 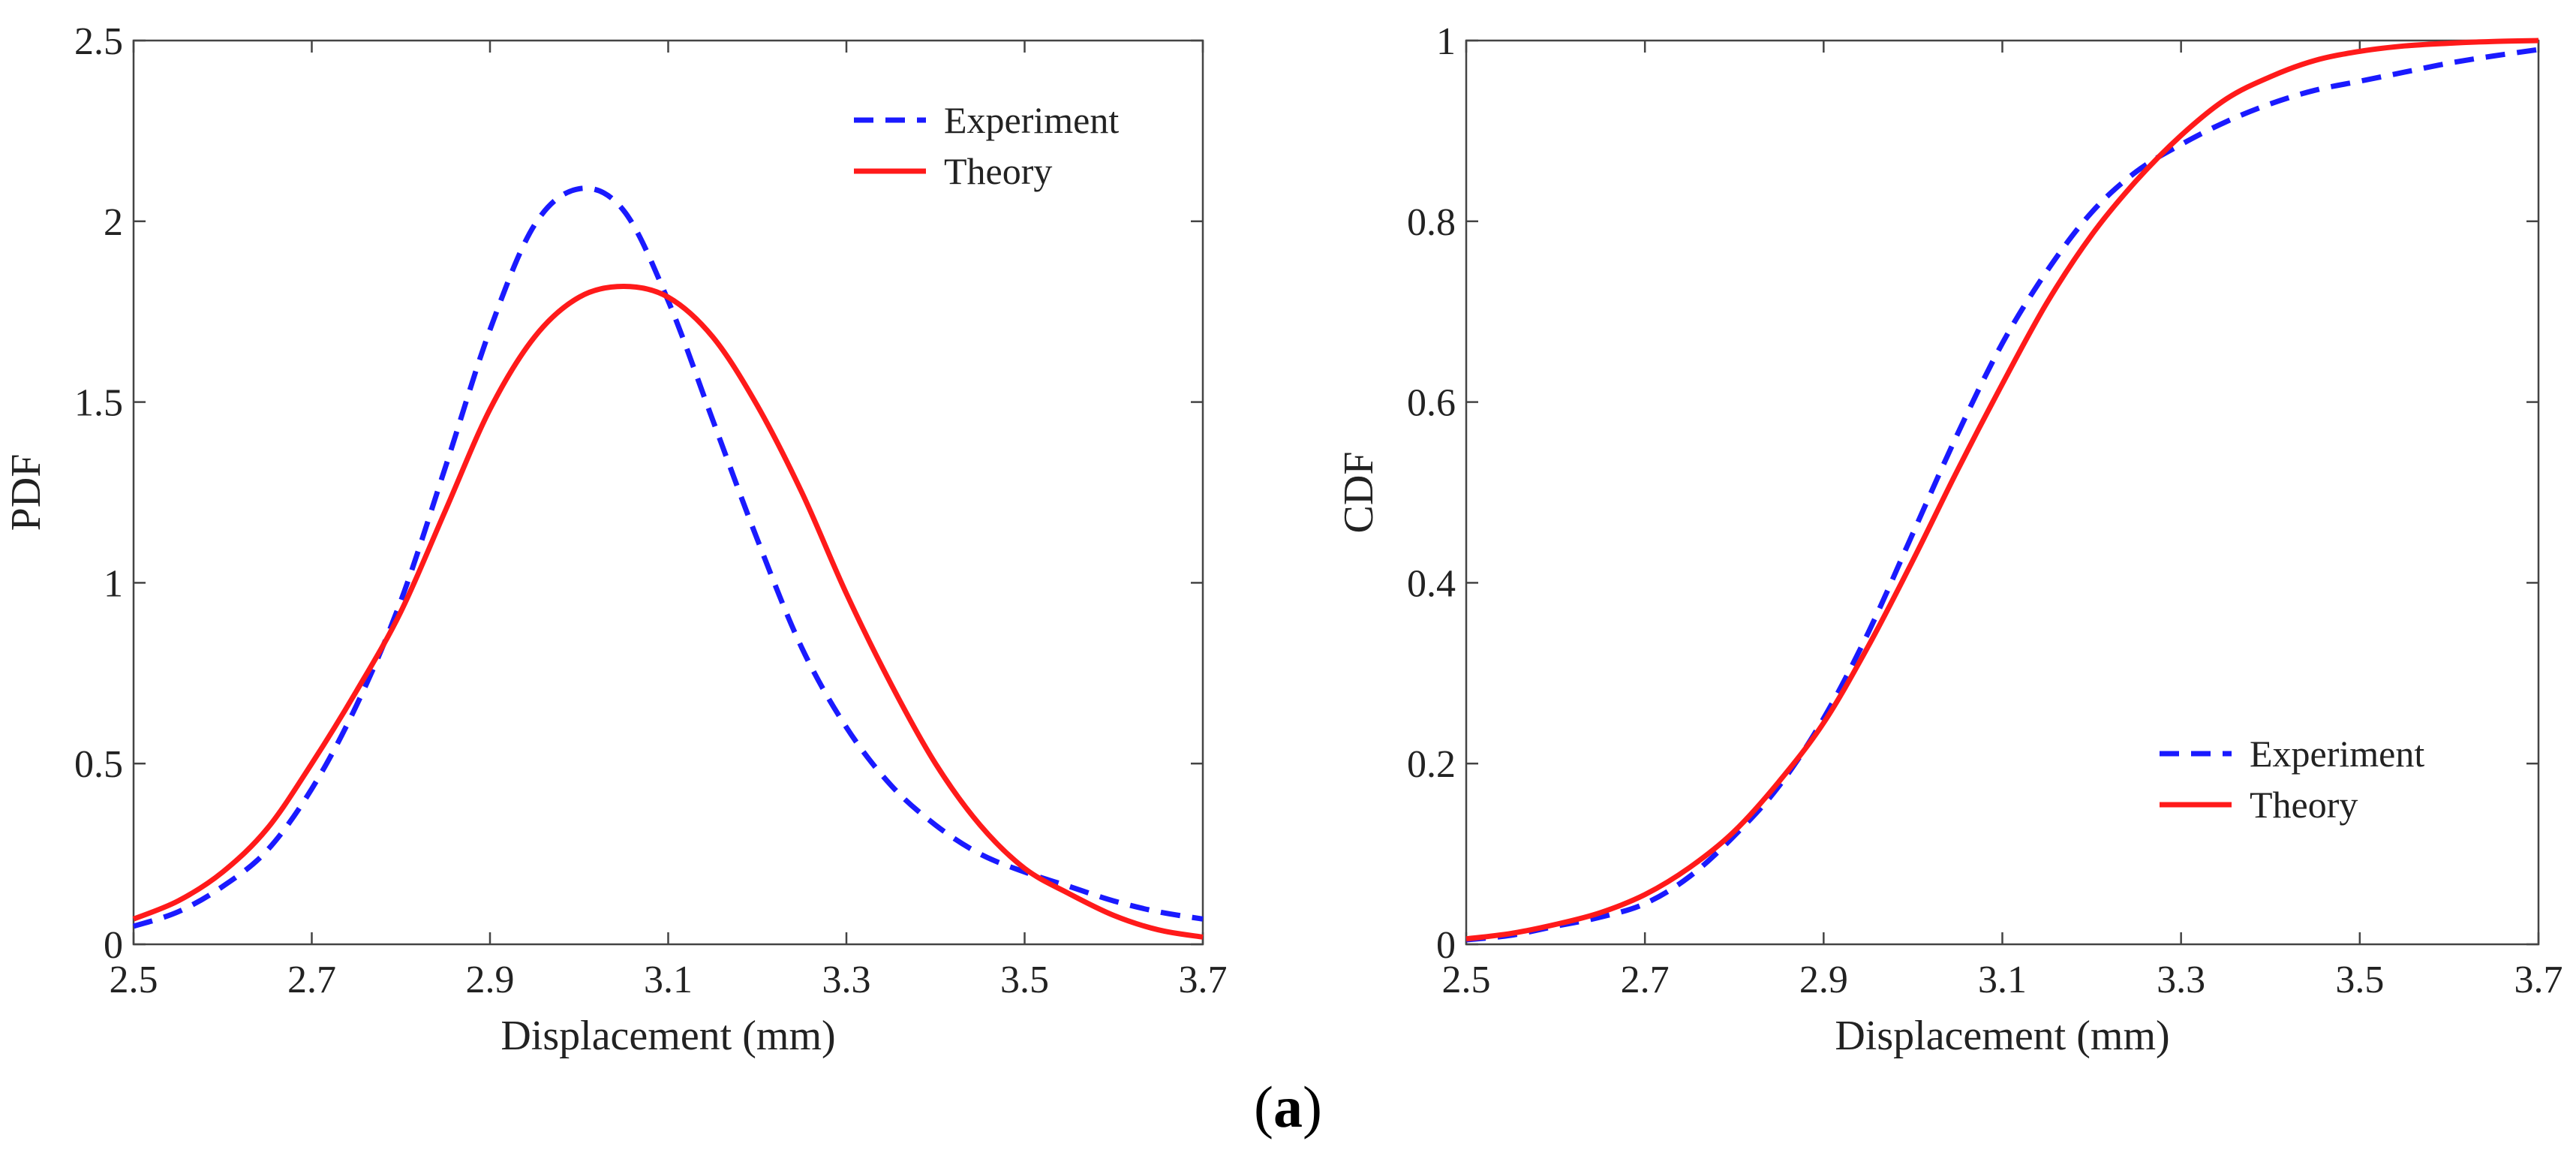 I want to click on panel-label-letter: a, so click(x=1288, y=1106).